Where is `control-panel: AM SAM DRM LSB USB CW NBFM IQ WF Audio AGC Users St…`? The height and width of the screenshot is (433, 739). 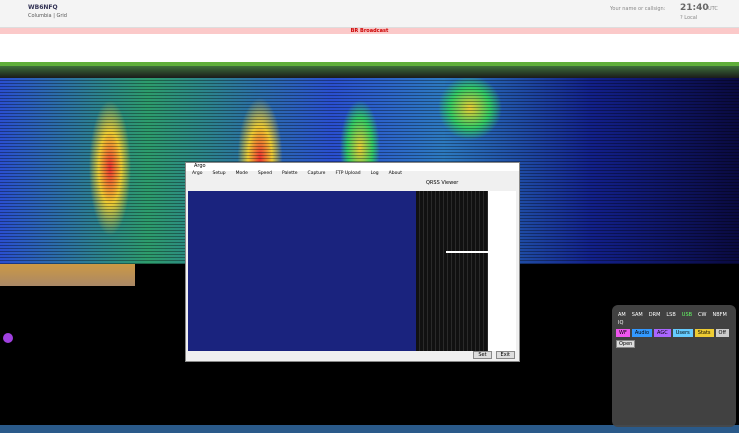
control-panel: AM SAM DRM LSB USB CW NBFM IQ WF Audio AGC Users St… is located at coordinates (674, 366).